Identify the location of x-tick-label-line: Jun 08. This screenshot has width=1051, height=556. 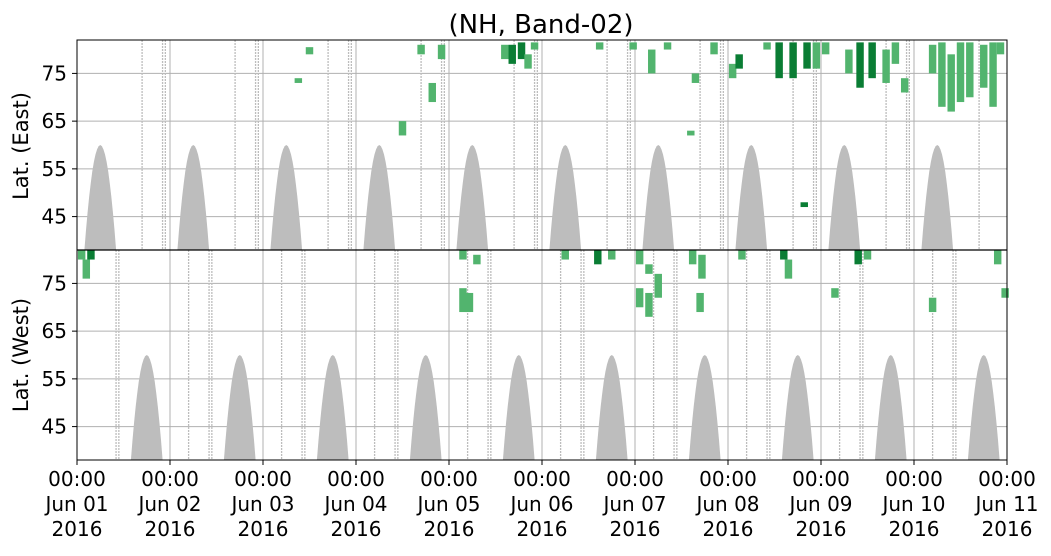
(726, 504).